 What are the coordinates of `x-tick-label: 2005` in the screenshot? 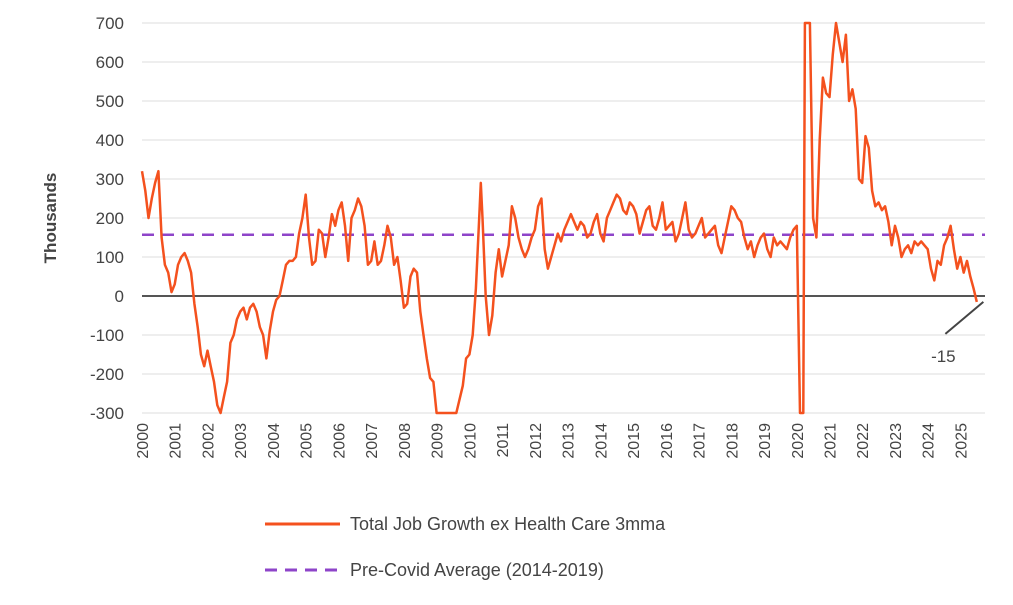 It's located at (307, 441).